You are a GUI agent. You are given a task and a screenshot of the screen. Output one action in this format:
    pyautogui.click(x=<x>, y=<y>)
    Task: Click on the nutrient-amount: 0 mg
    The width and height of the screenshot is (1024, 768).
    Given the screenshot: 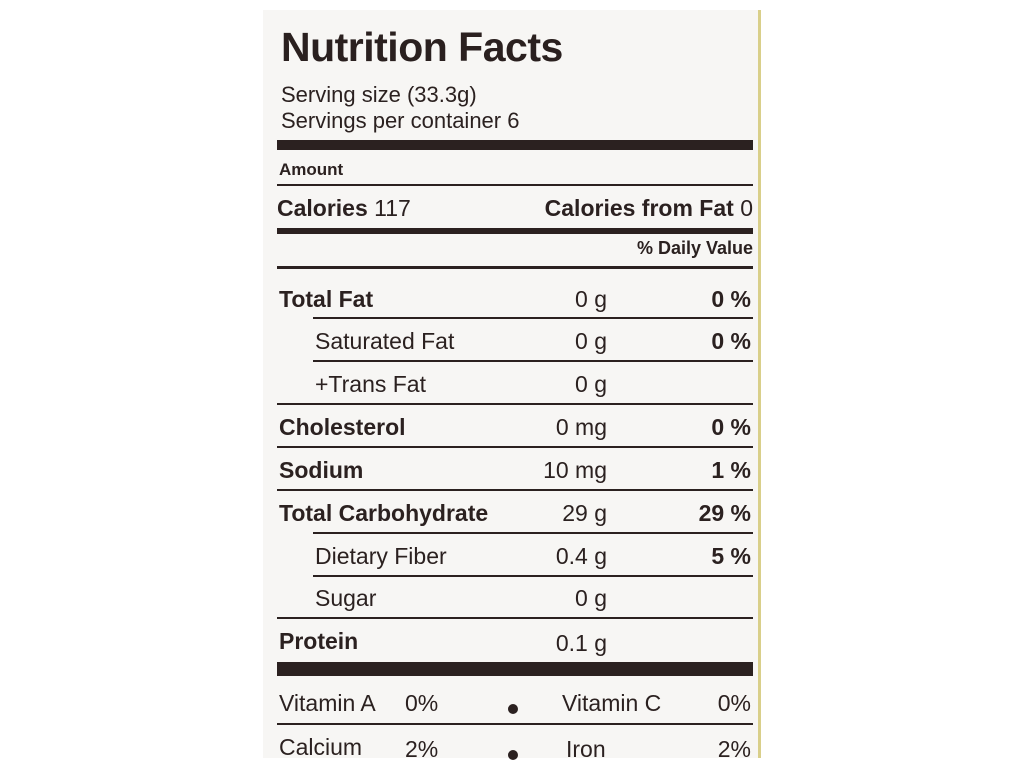 What is the action you would take?
    pyautogui.click(x=581, y=427)
    